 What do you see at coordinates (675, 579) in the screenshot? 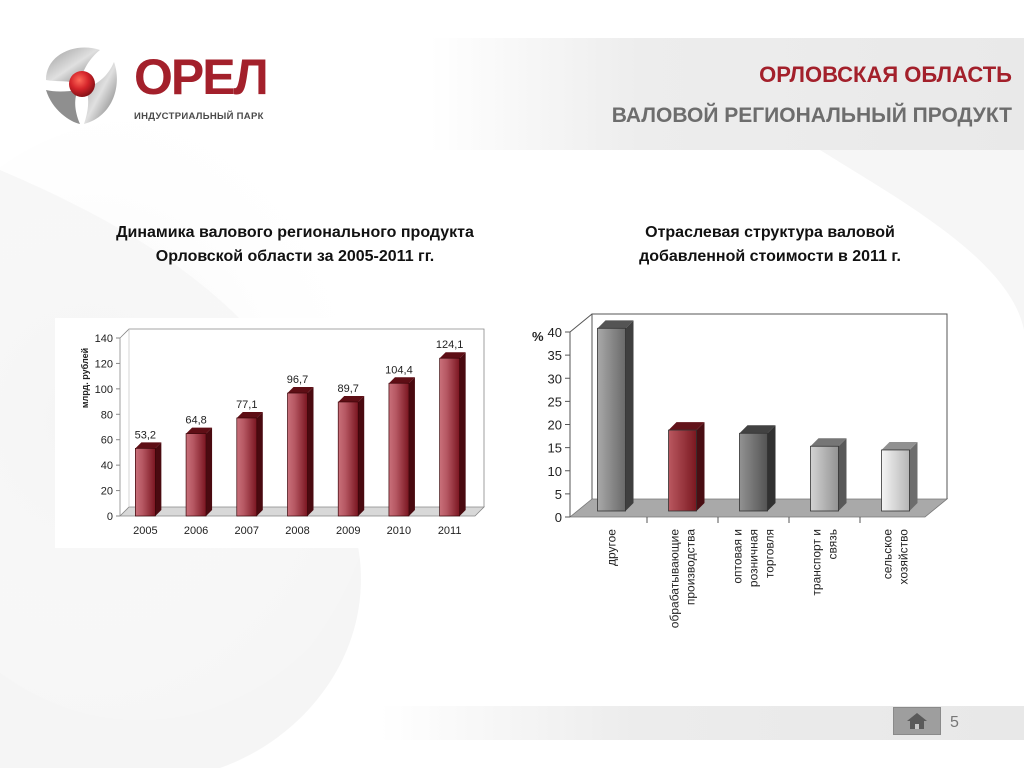
I see `chart2-x-category-label: обрабатывающие` at bounding box center [675, 579].